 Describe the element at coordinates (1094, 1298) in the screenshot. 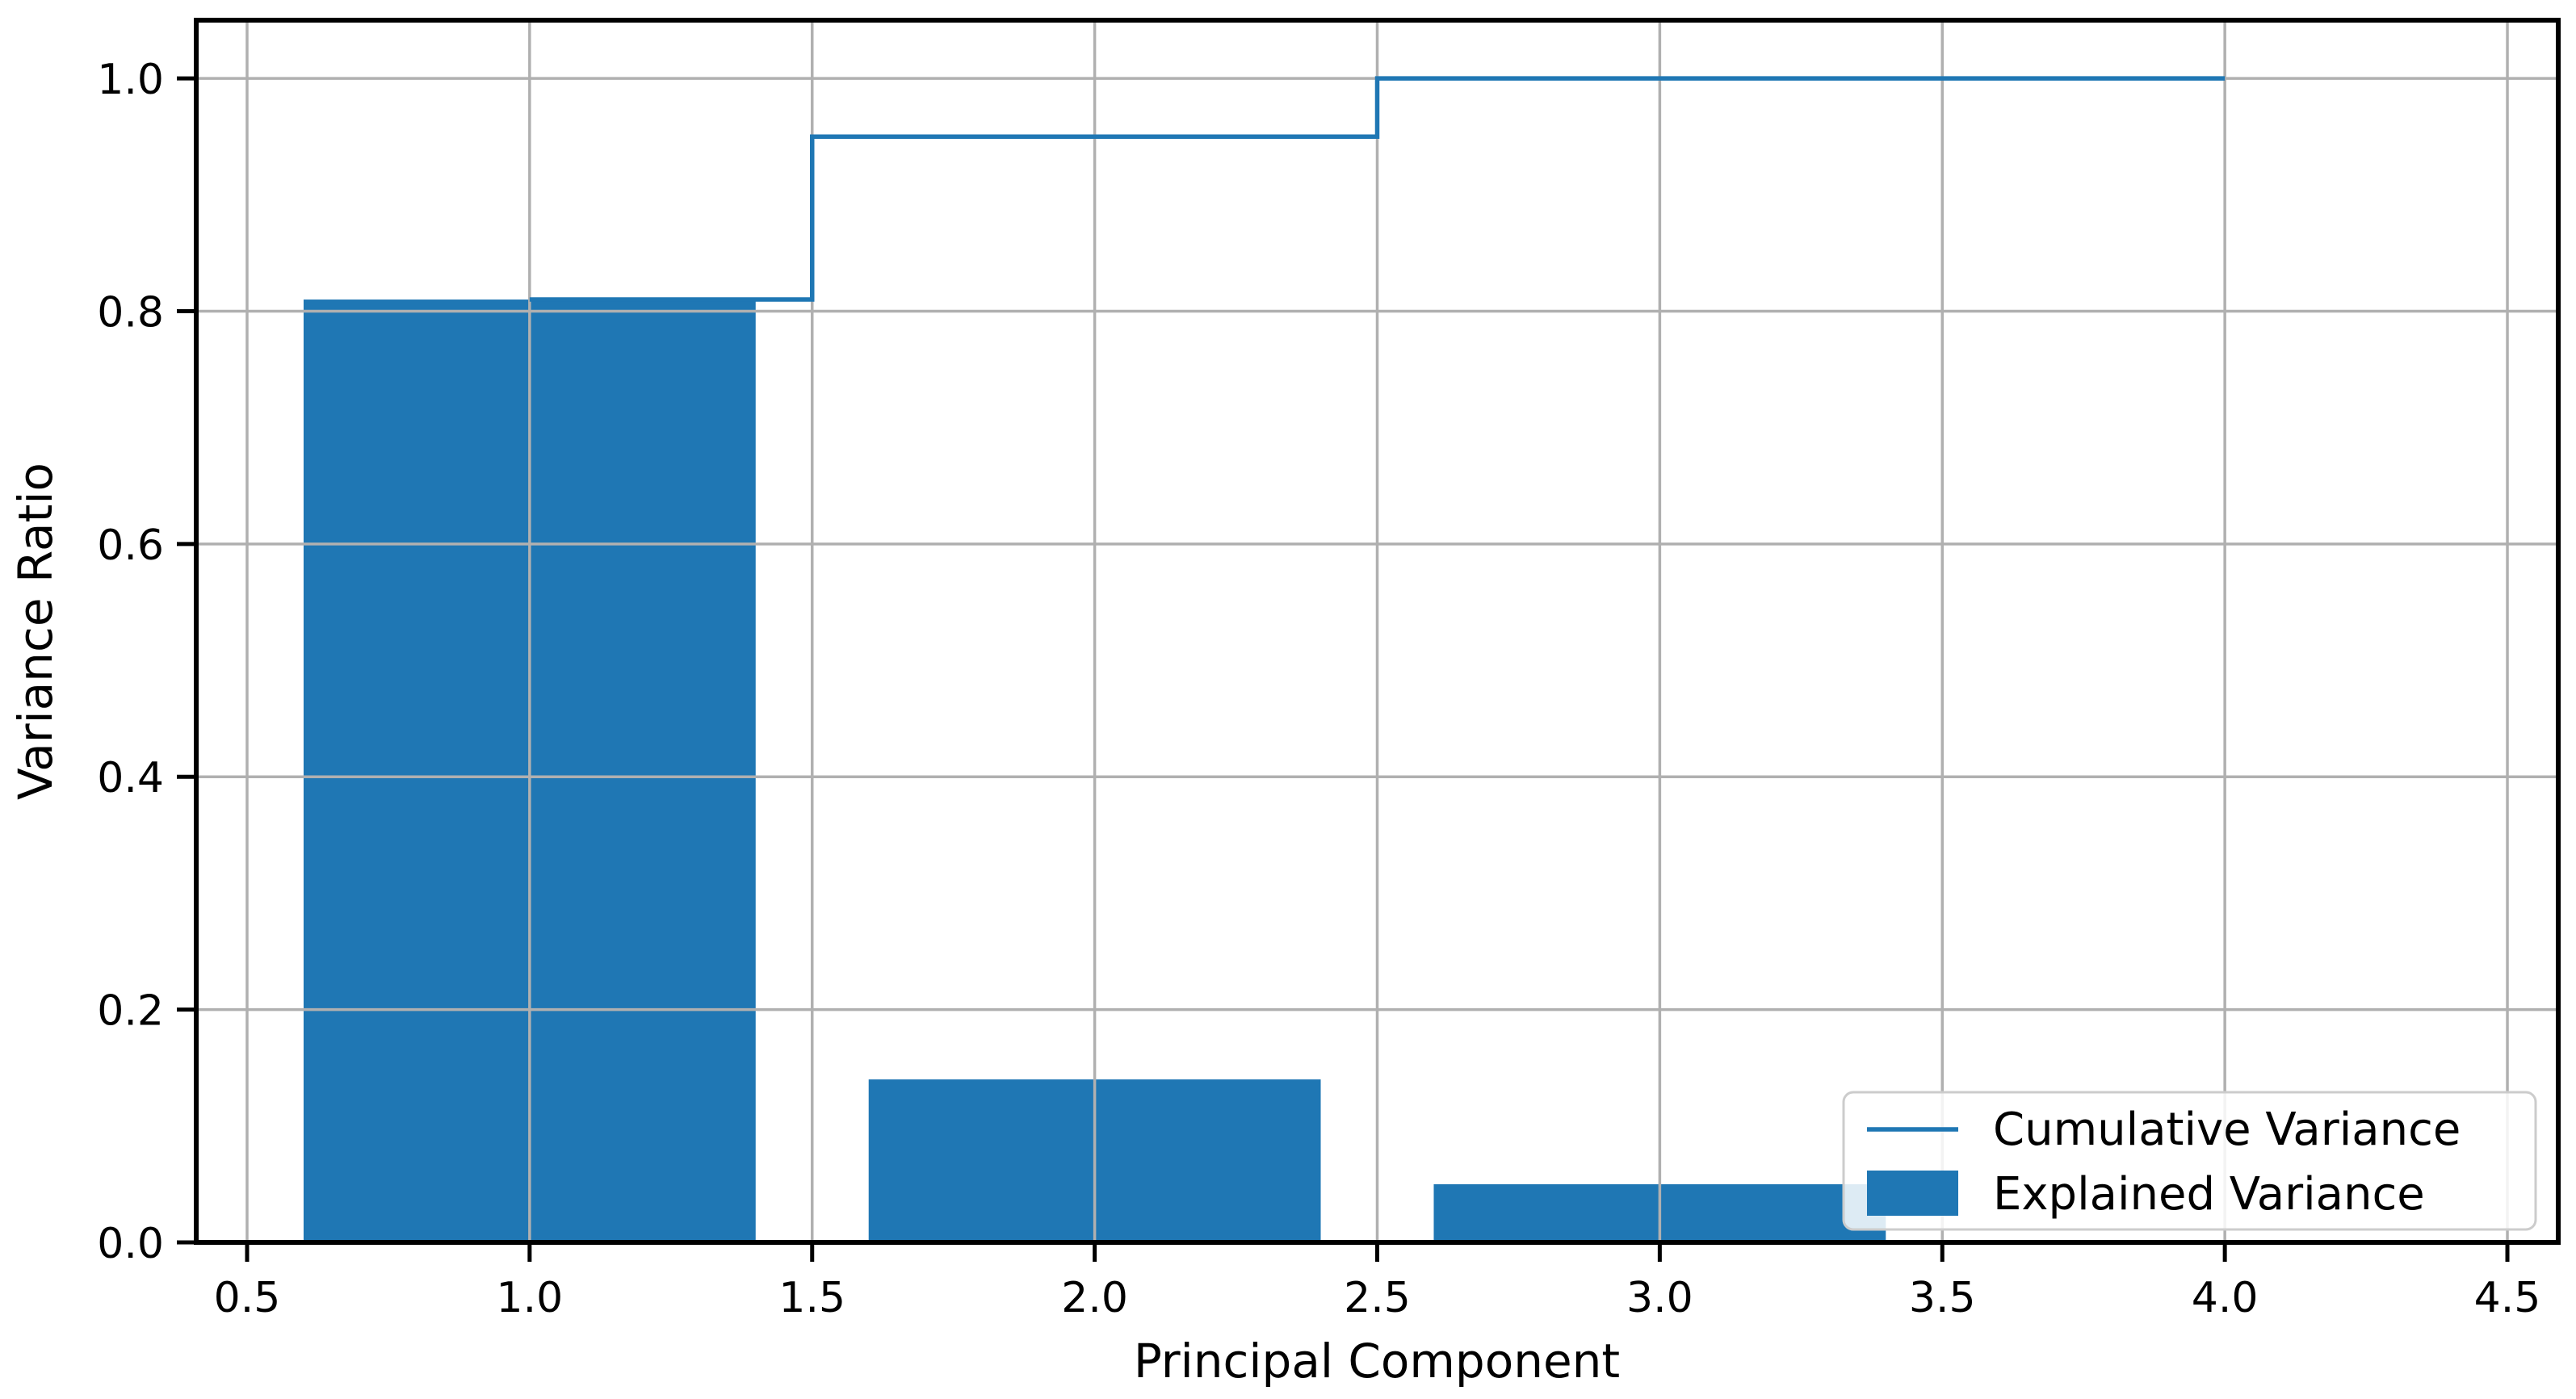

I see `x-tick-label: 2.0` at that location.